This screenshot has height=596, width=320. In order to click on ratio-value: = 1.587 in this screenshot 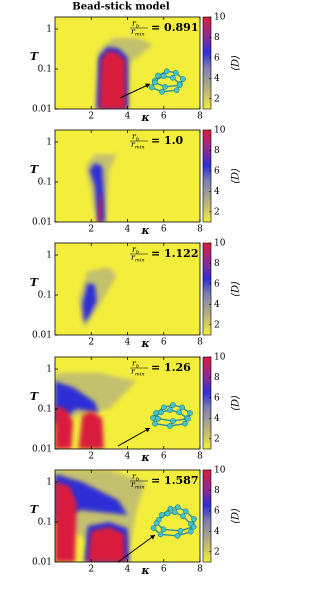, I will do `click(175, 480)`.